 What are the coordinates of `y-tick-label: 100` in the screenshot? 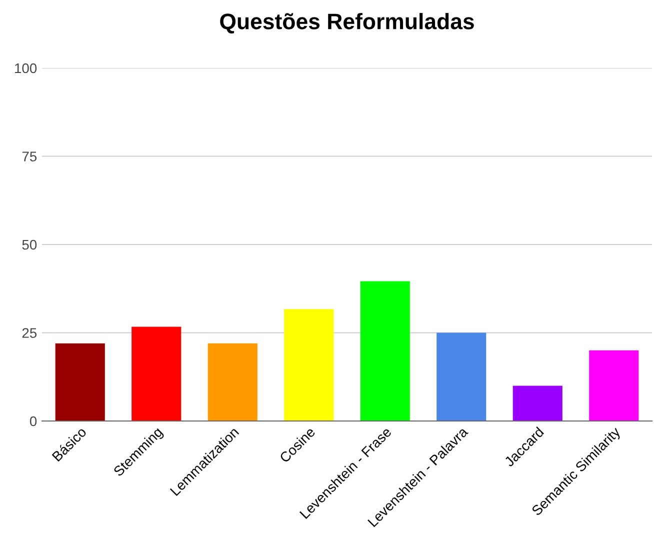 It's located at (26, 68).